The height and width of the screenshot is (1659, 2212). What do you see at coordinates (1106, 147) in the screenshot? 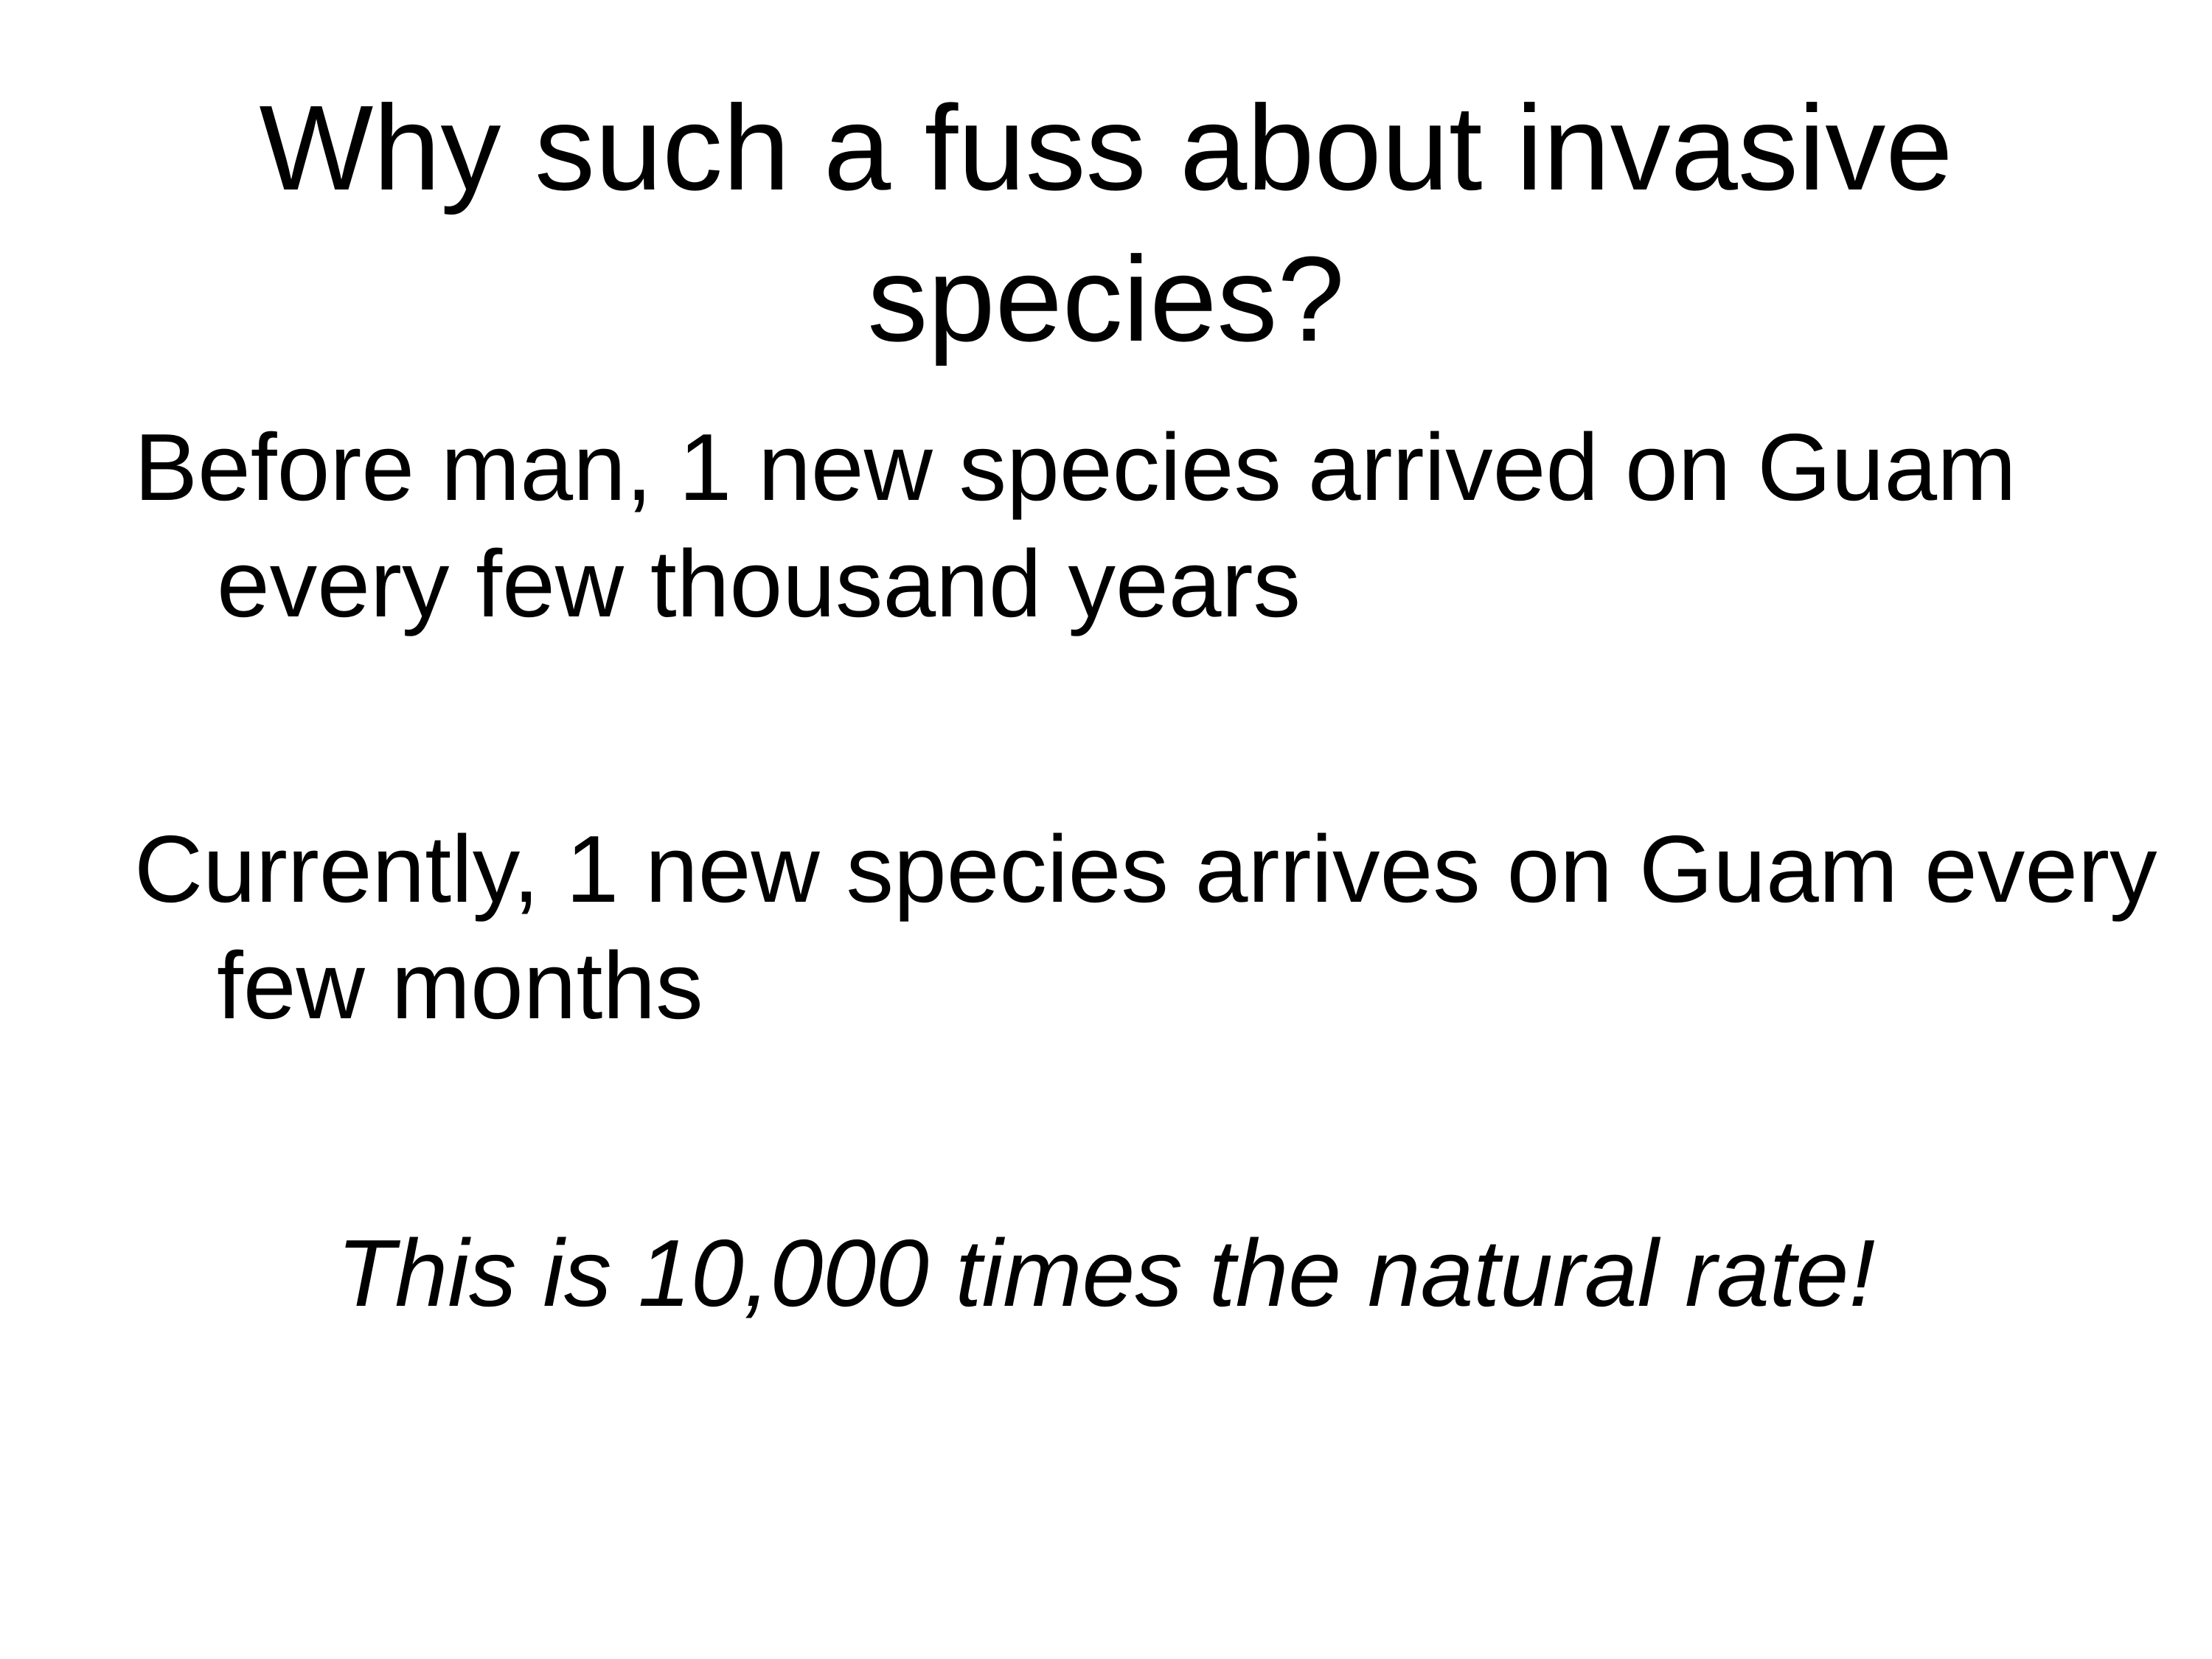
I see `slide-title-line-1: Why such a fuss about invasive` at bounding box center [1106, 147].